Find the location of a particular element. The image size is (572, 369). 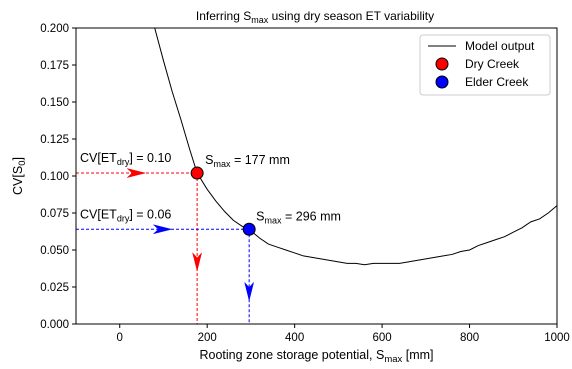

guide-lines is located at coordinates (165, 246).